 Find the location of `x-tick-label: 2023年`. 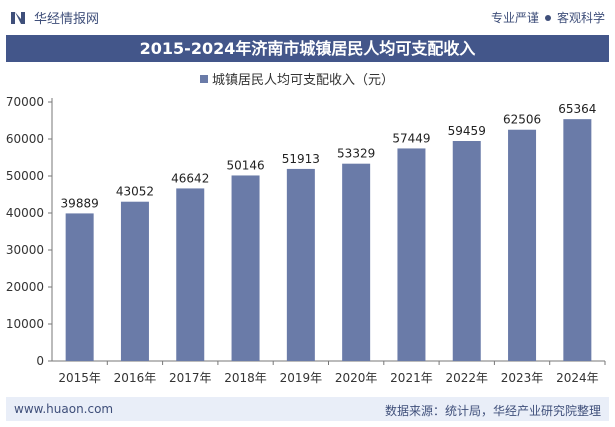

x-tick-label: 2023年 is located at coordinates (522, 378).